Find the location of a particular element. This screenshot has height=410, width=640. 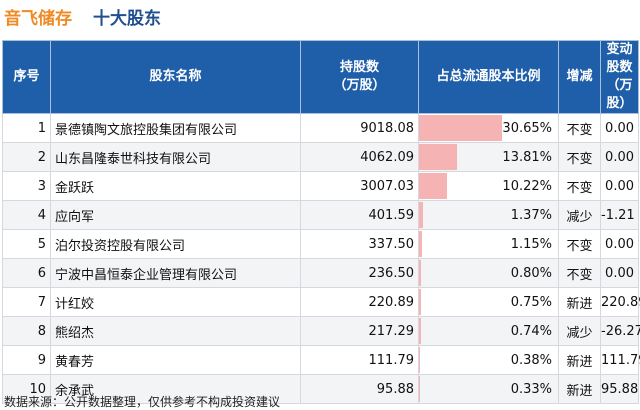

change-amount: -26.27 is located at coordinates (620, 331).